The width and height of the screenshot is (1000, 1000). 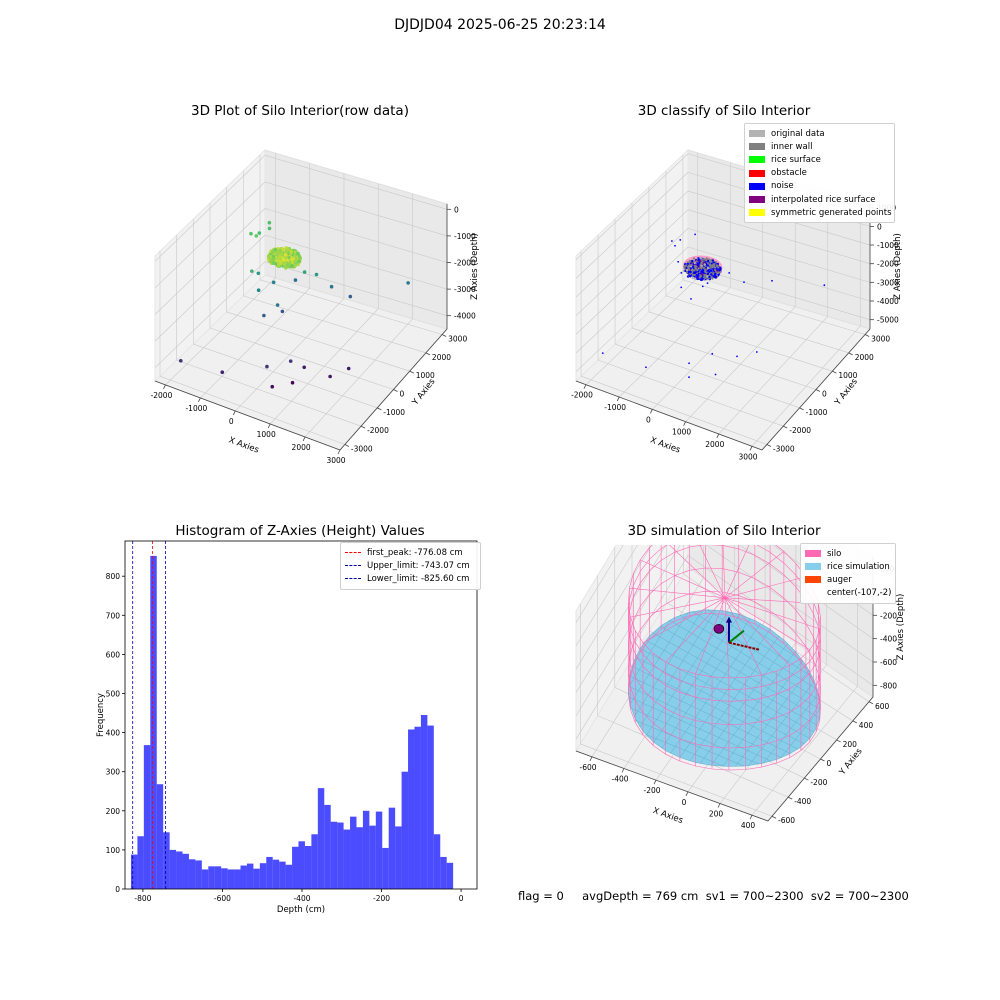 I want to click on z-tick-label: -800, so click(x=888, y=685).